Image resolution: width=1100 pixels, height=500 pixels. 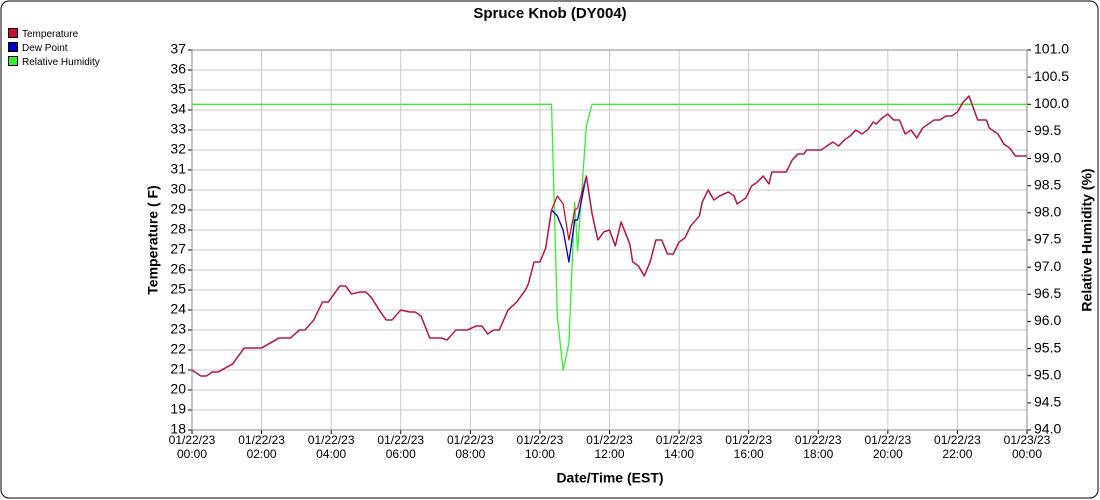 What do you see at coordinates (1047, 347) in the screenshot?
I see `y2-tick-label: 95.5` at bounding box center [1047, 347].